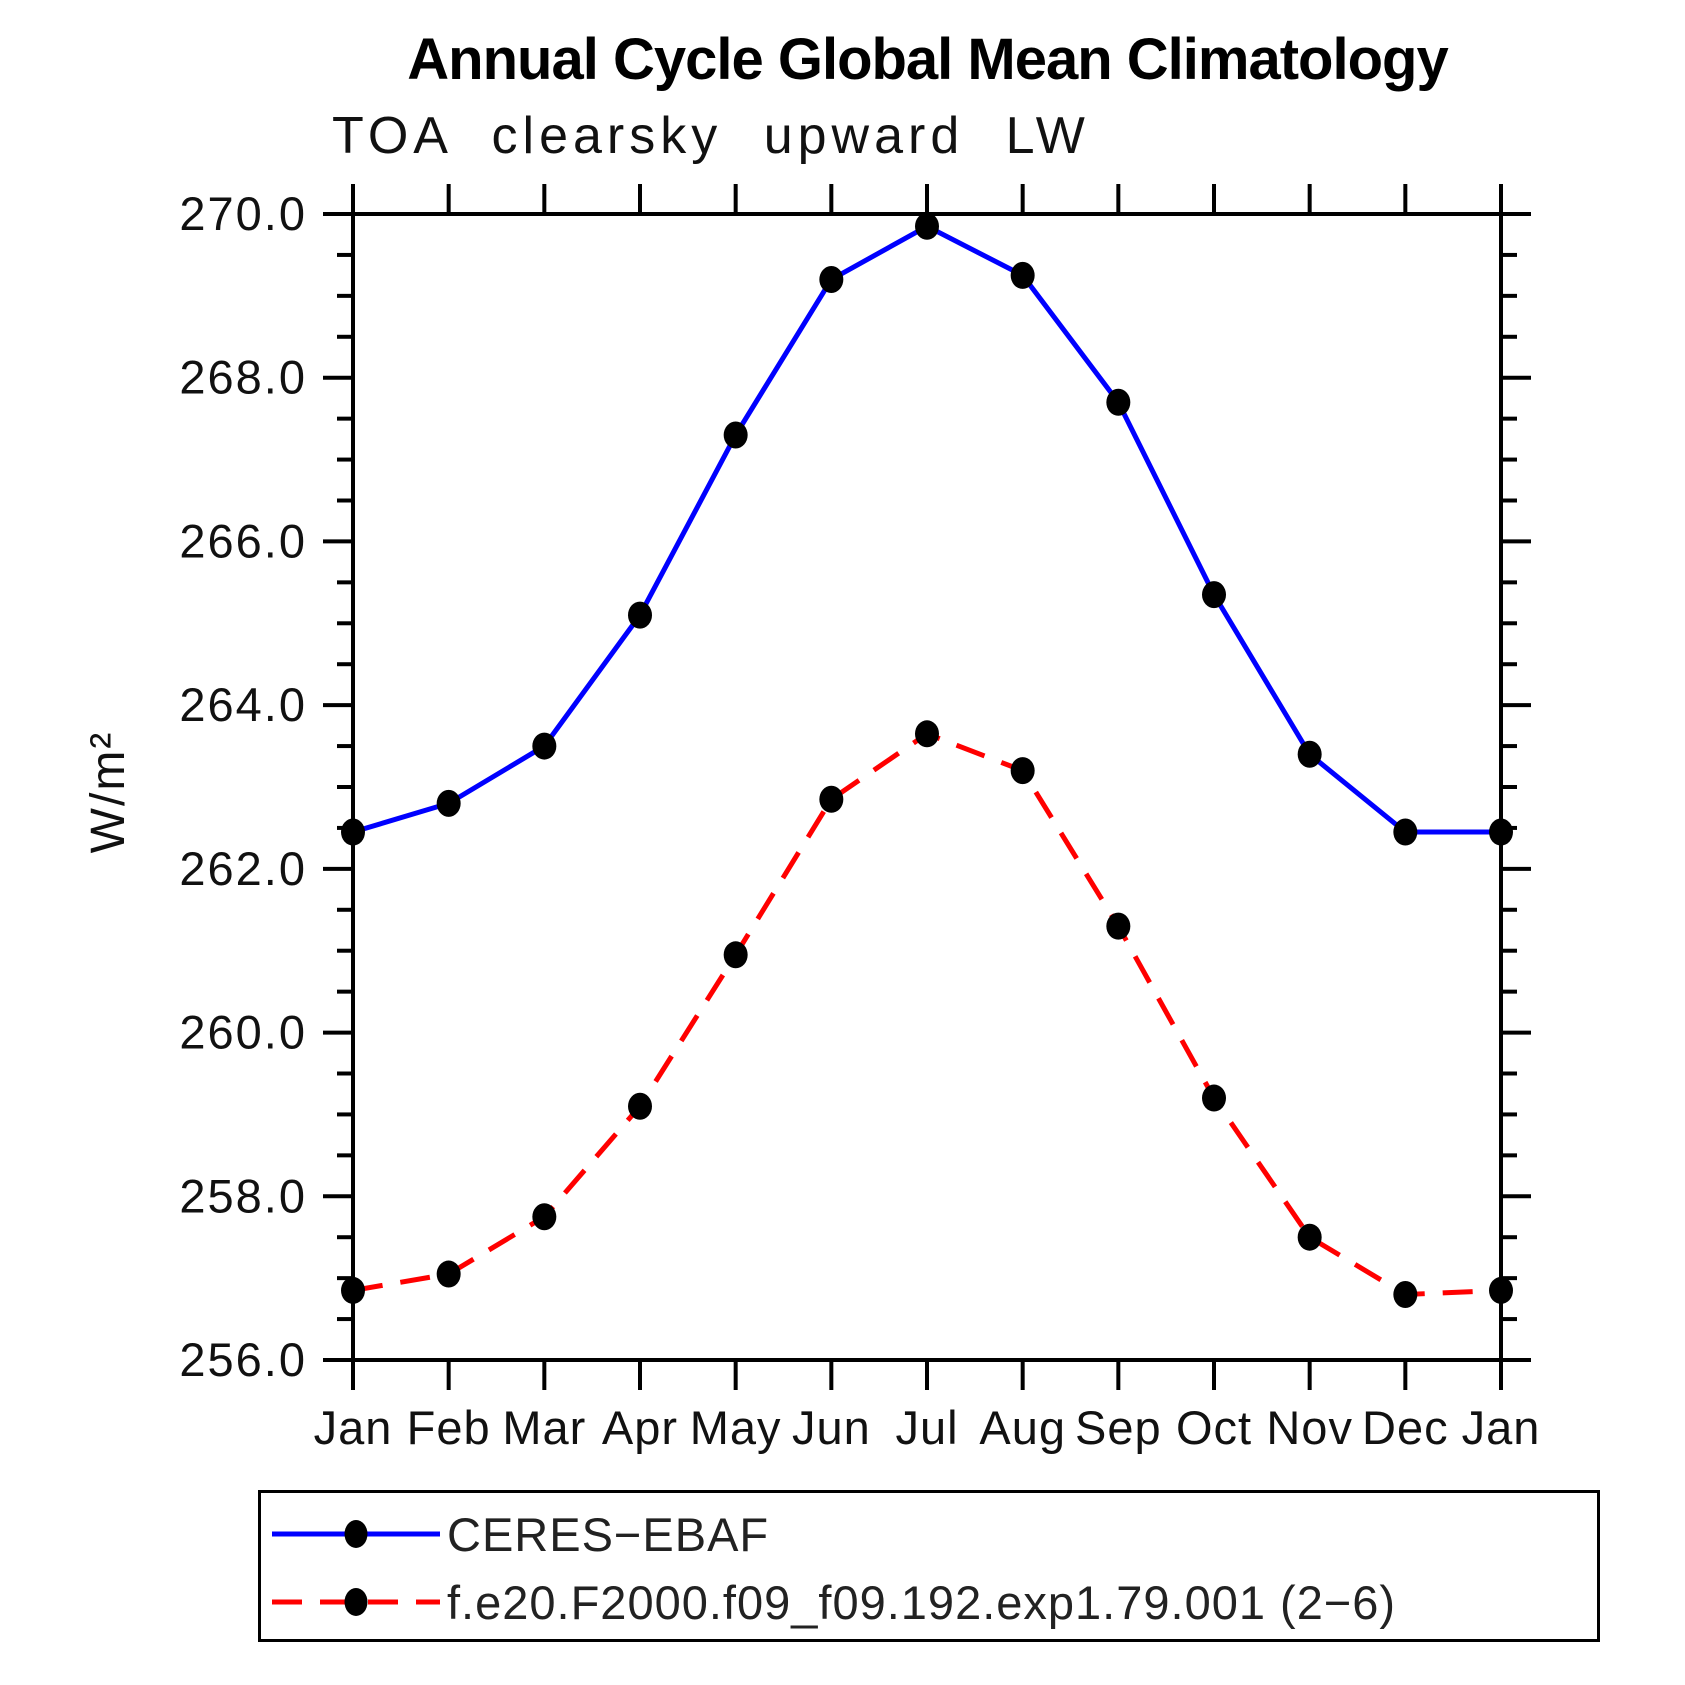 Image resolution: width=1685 pixels, height=1685 pixels. Describe the element at coordinates (243, 1032) in the screenshot. I see `y-tick-label: 260.0` at that location.